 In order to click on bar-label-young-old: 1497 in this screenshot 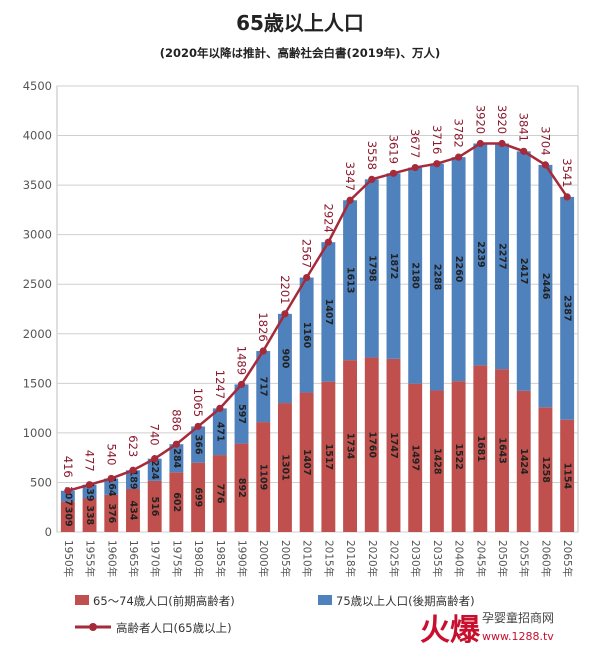, I will do `click(415, 458)`.